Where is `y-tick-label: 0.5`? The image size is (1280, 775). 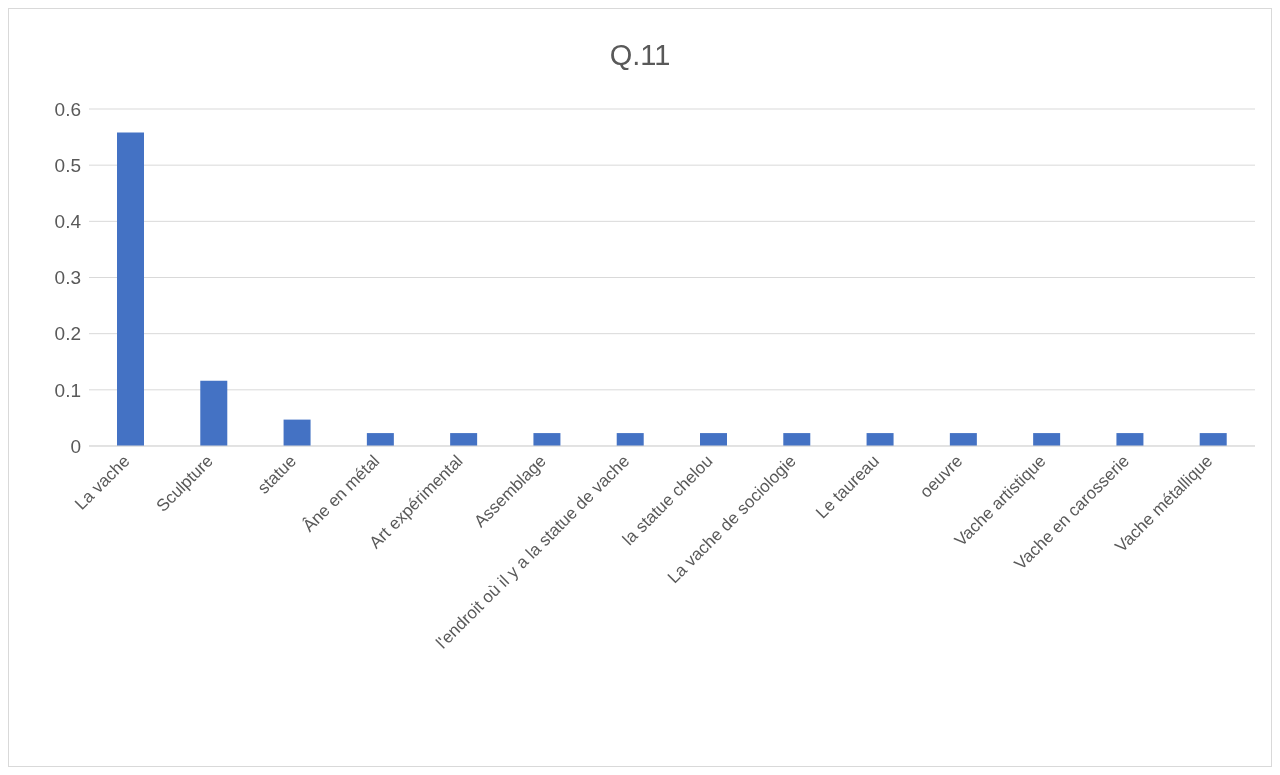 y-tick-label: 0.5 is located at coordinates (67, 165).